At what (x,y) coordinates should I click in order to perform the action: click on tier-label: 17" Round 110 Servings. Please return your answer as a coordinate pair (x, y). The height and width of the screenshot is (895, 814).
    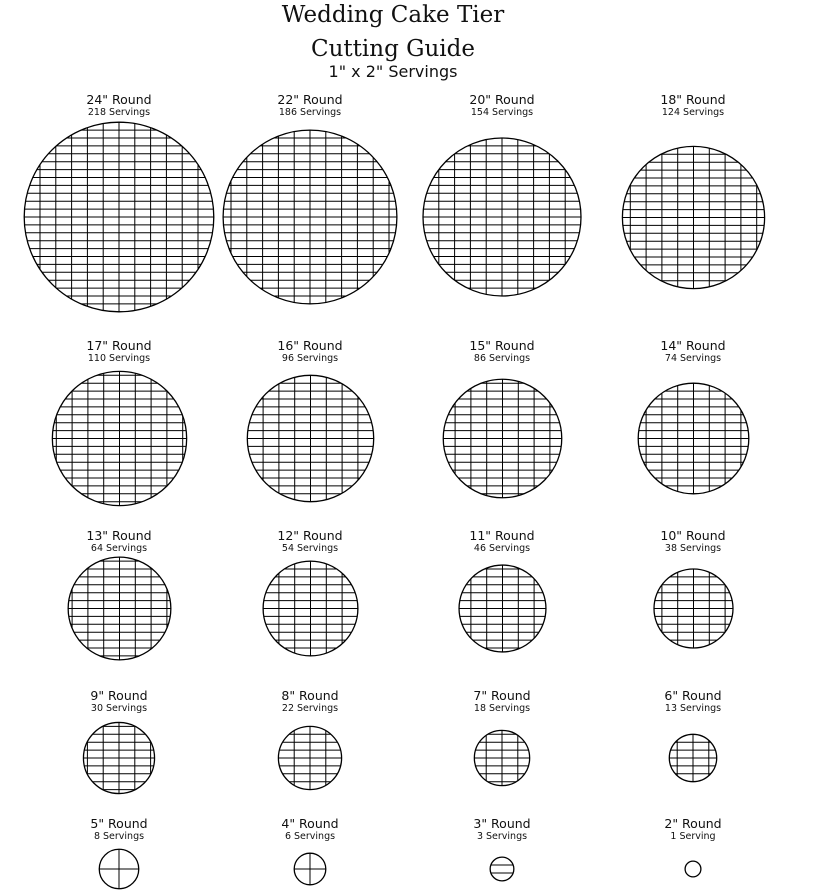
    Looking at the image, I should click on (119, 351).